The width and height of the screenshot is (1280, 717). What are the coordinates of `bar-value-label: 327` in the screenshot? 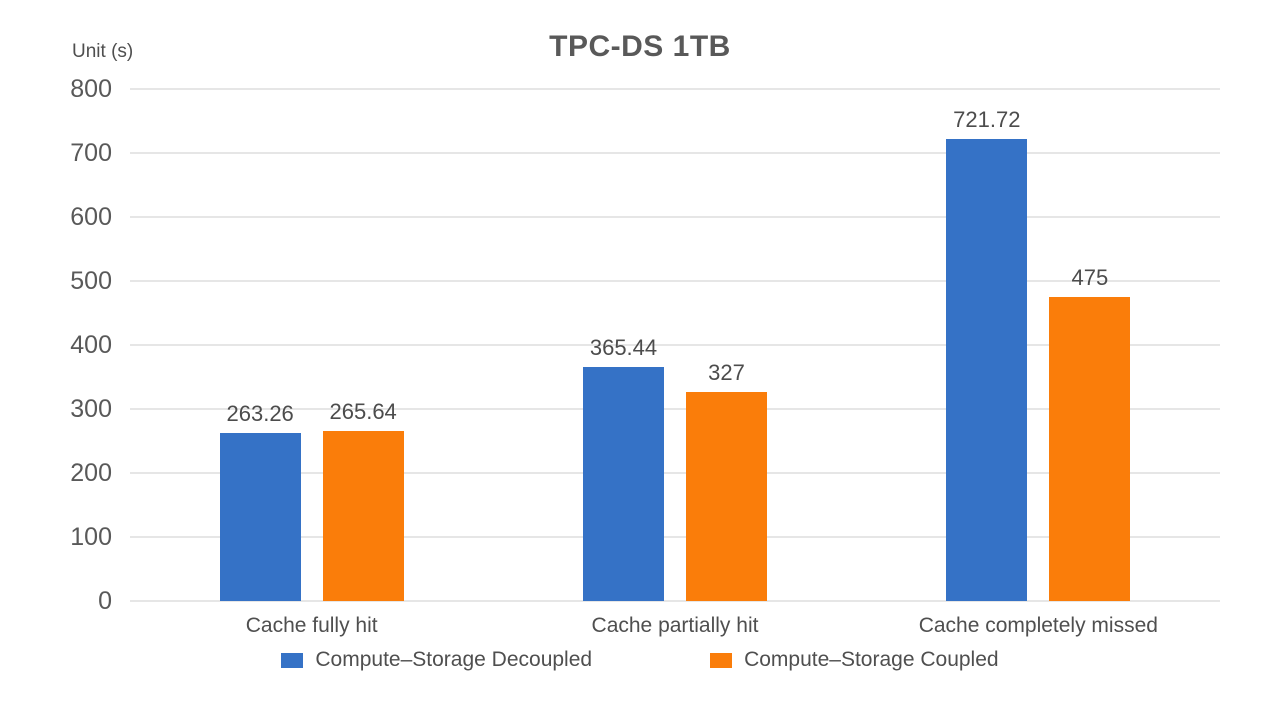 It's located at (726, 372).